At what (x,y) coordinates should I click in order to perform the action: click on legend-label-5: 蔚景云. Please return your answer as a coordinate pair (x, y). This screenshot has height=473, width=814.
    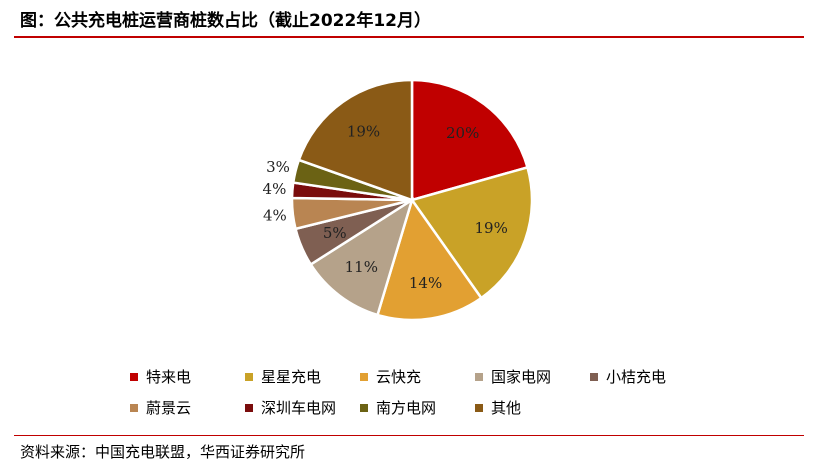
    Looking at the image, I should click on (169, 408).